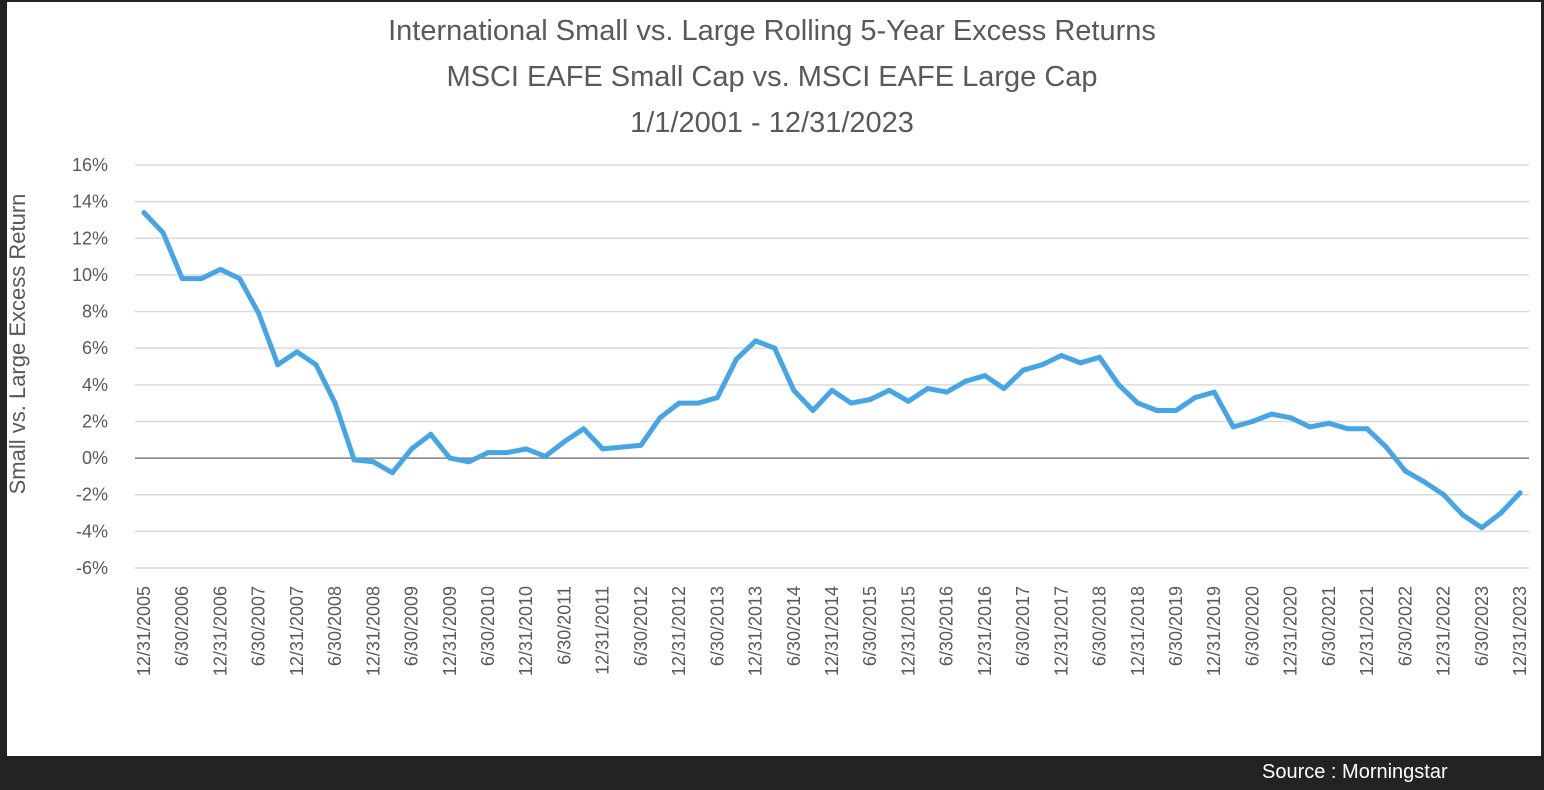 The width and height of the screenshot is (1544, 790). What do you see at coordinates (95, 348) in the screenshot?
I see `y-tick-label: 6%` at bounding box center [95, 348].